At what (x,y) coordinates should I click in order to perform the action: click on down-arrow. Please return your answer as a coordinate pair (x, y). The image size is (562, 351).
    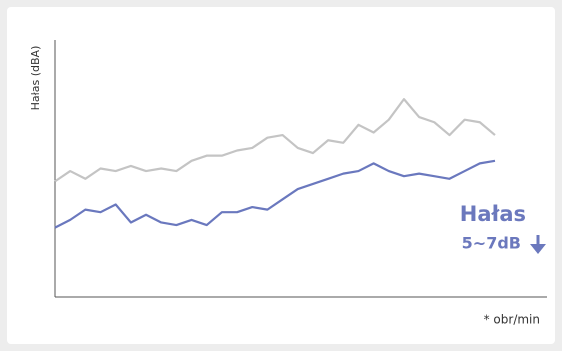
    Looking at the image, I should click on (538, 244).